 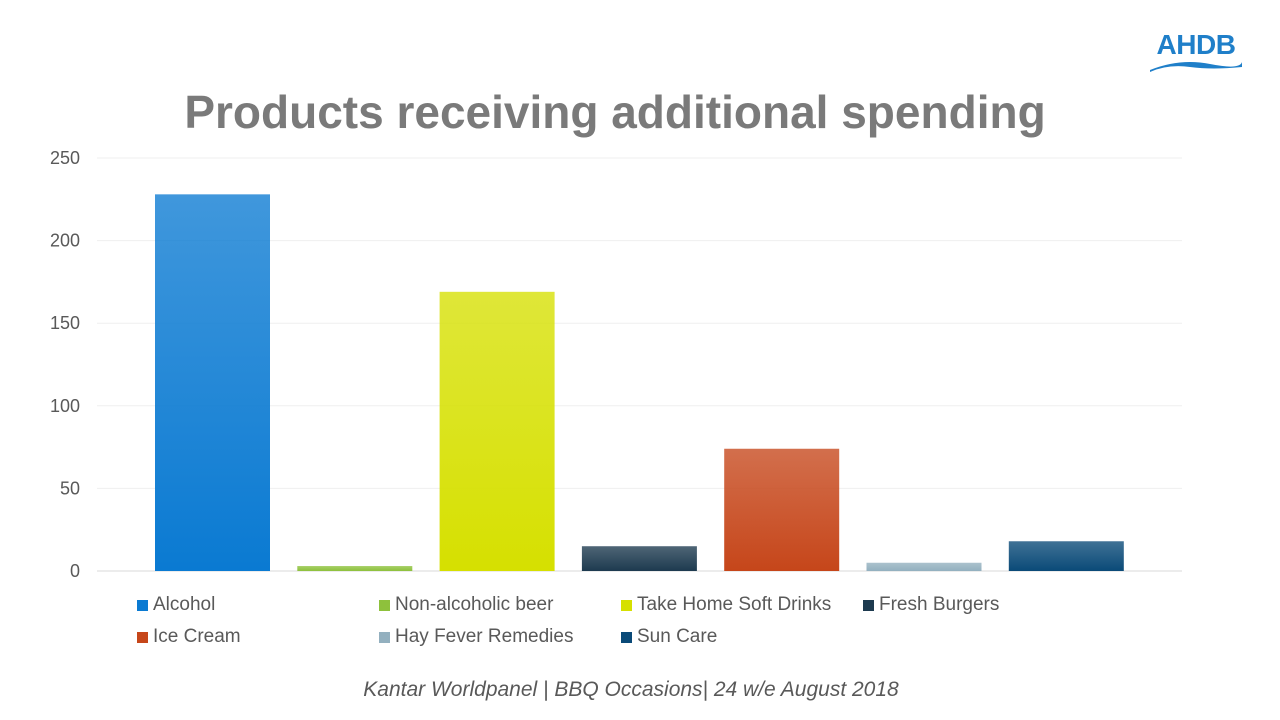 I want to click on legend-item: Non-alcoholic beer, so click(x=466, y=605).